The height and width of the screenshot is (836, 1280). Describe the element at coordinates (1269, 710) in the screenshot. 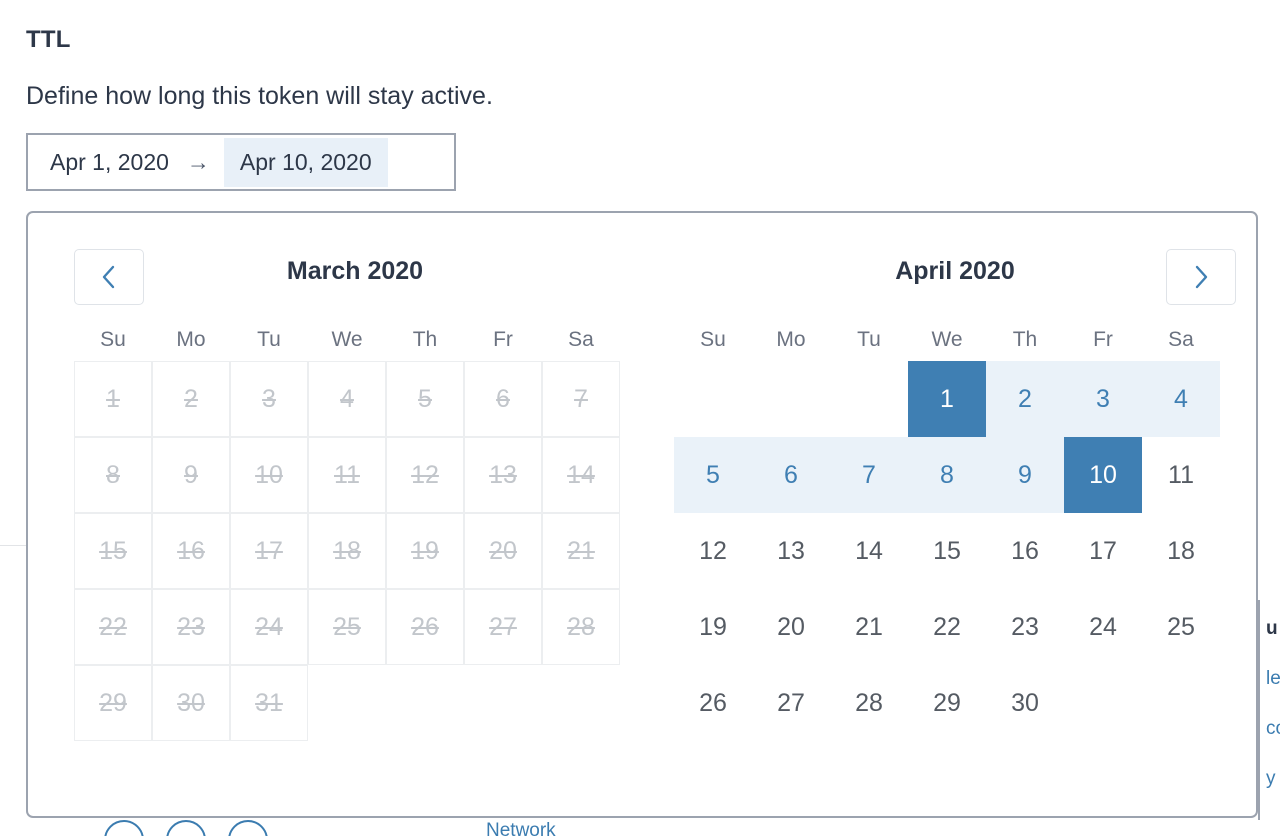

I see `background-side-panel: u le co y` at that location.